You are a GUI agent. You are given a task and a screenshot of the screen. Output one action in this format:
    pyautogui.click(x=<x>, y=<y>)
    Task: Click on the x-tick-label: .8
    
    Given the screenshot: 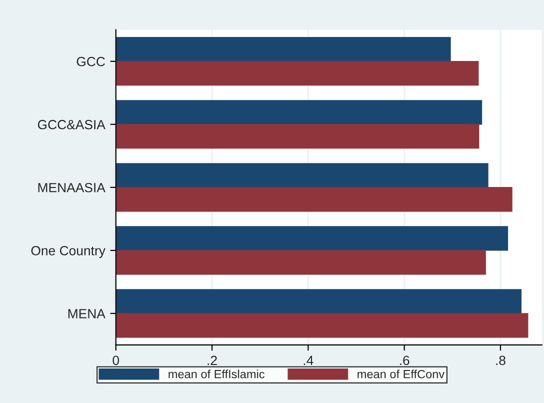 What is the action you would take?
    pyautogui.click(x=501, y=361)
    